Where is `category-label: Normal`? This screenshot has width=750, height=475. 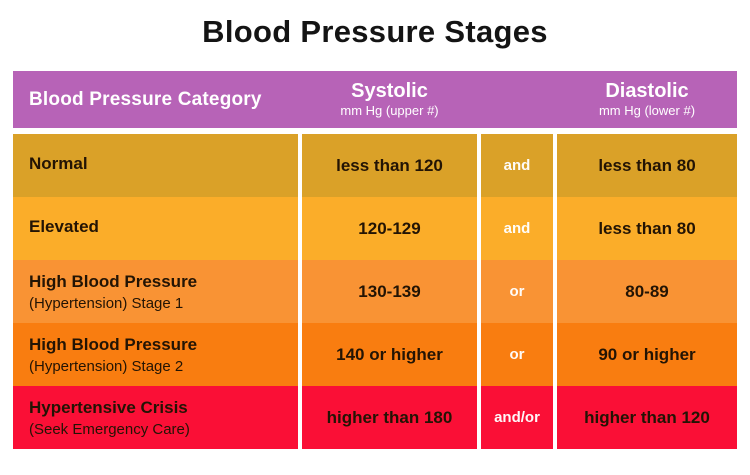
category-label: Normal is located at coordinates (58, 163).